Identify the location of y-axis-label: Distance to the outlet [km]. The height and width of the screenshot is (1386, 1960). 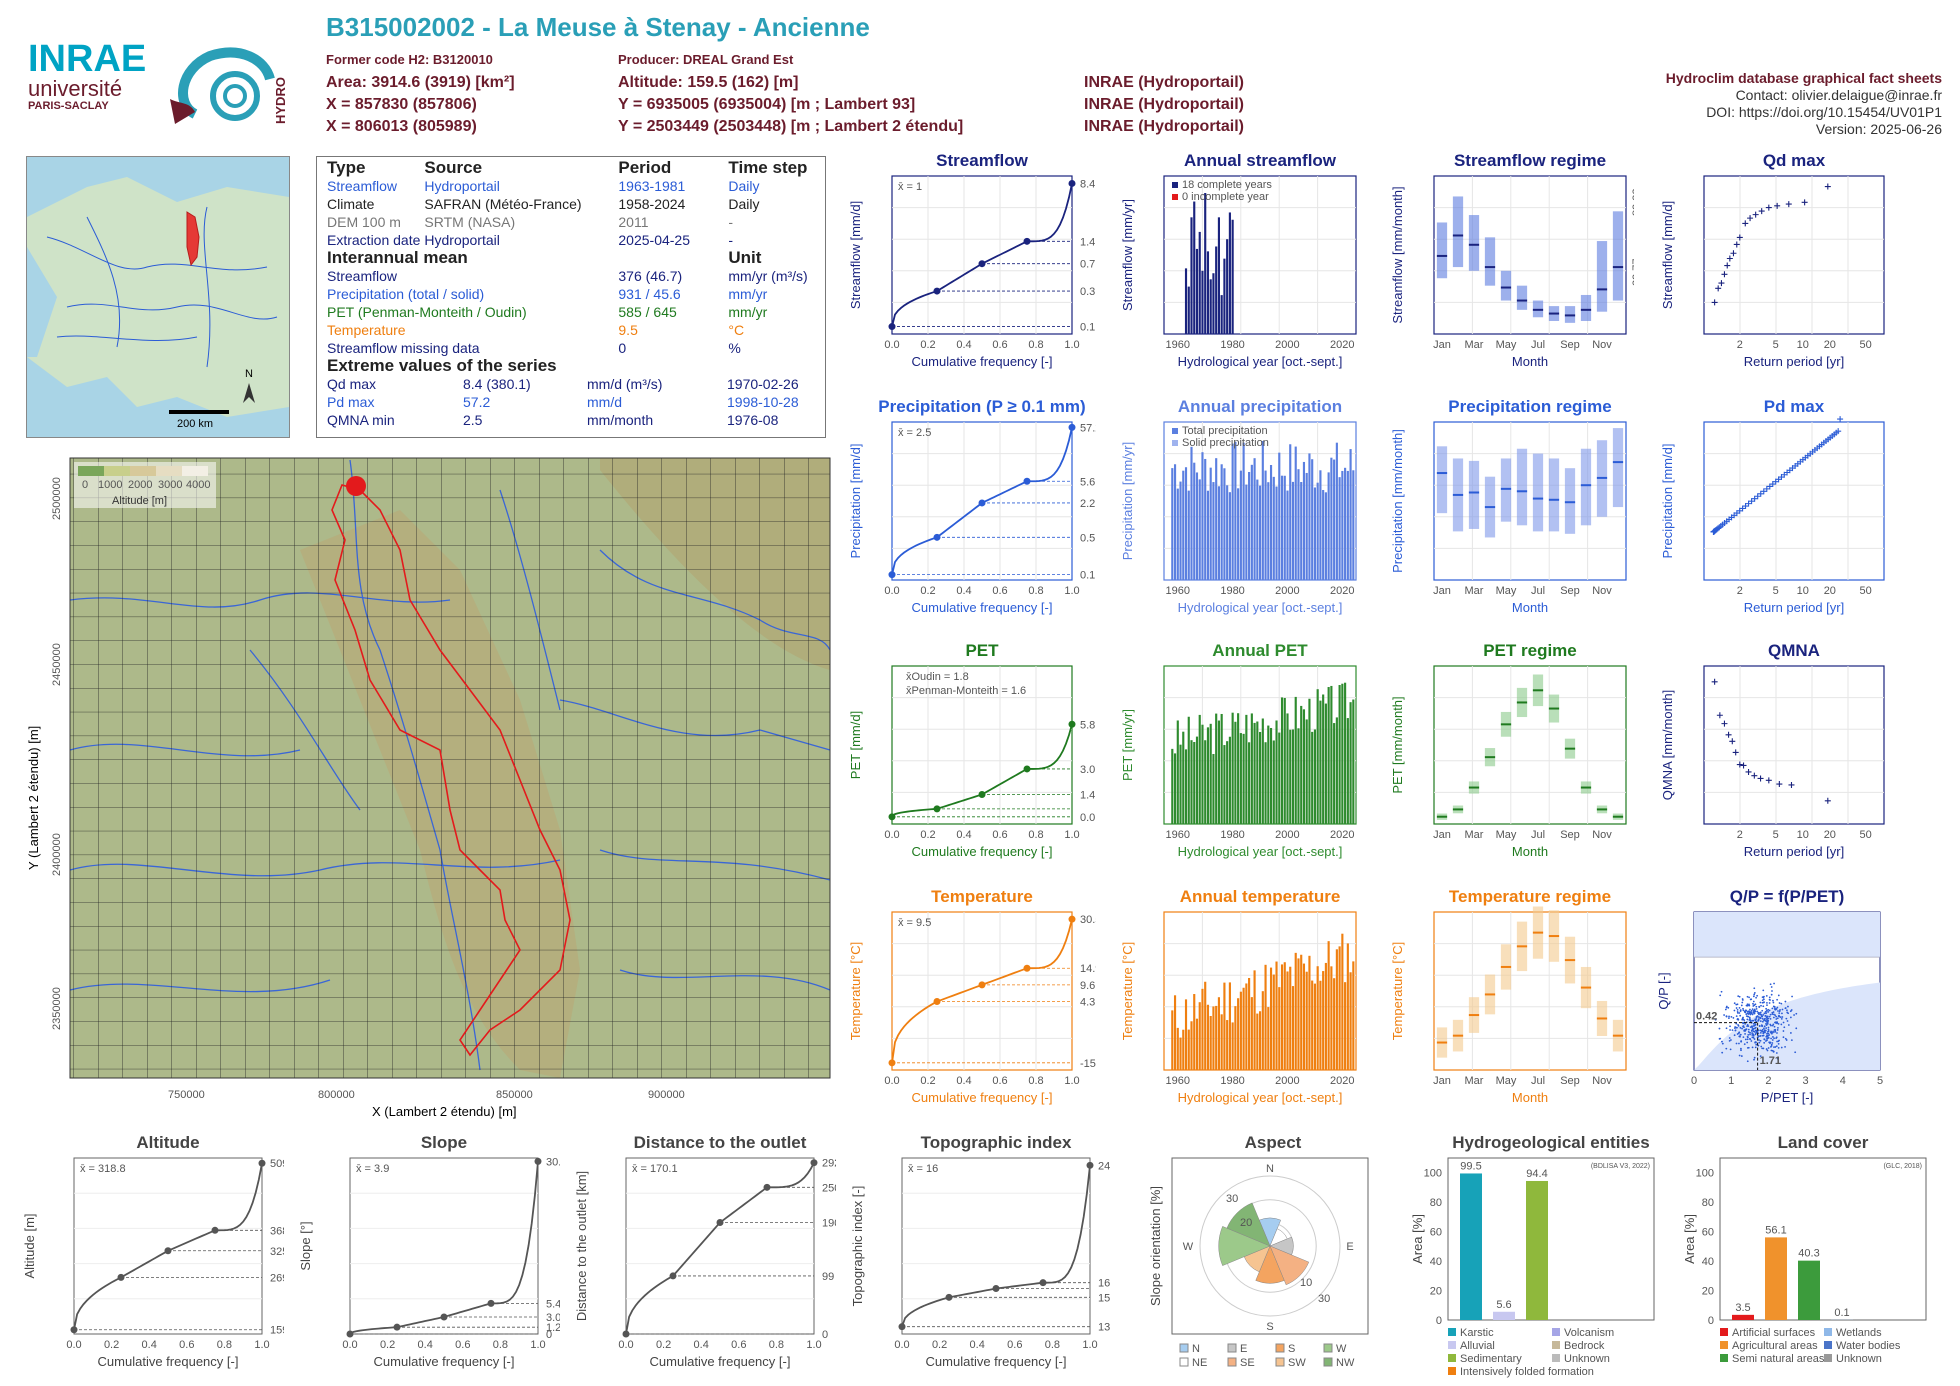
(581, 1246).